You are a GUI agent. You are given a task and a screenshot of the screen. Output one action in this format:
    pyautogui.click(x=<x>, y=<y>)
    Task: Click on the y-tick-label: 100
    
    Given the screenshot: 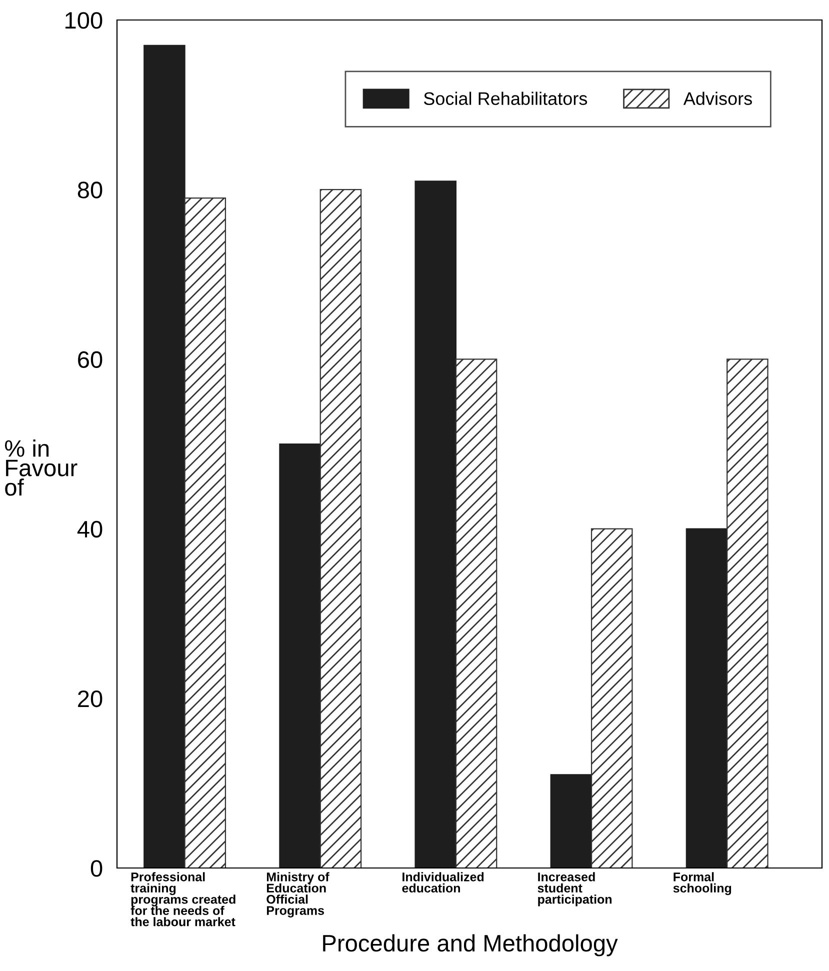 What is the action you would take?
    pyautogui.click(x=84, y=20)
    